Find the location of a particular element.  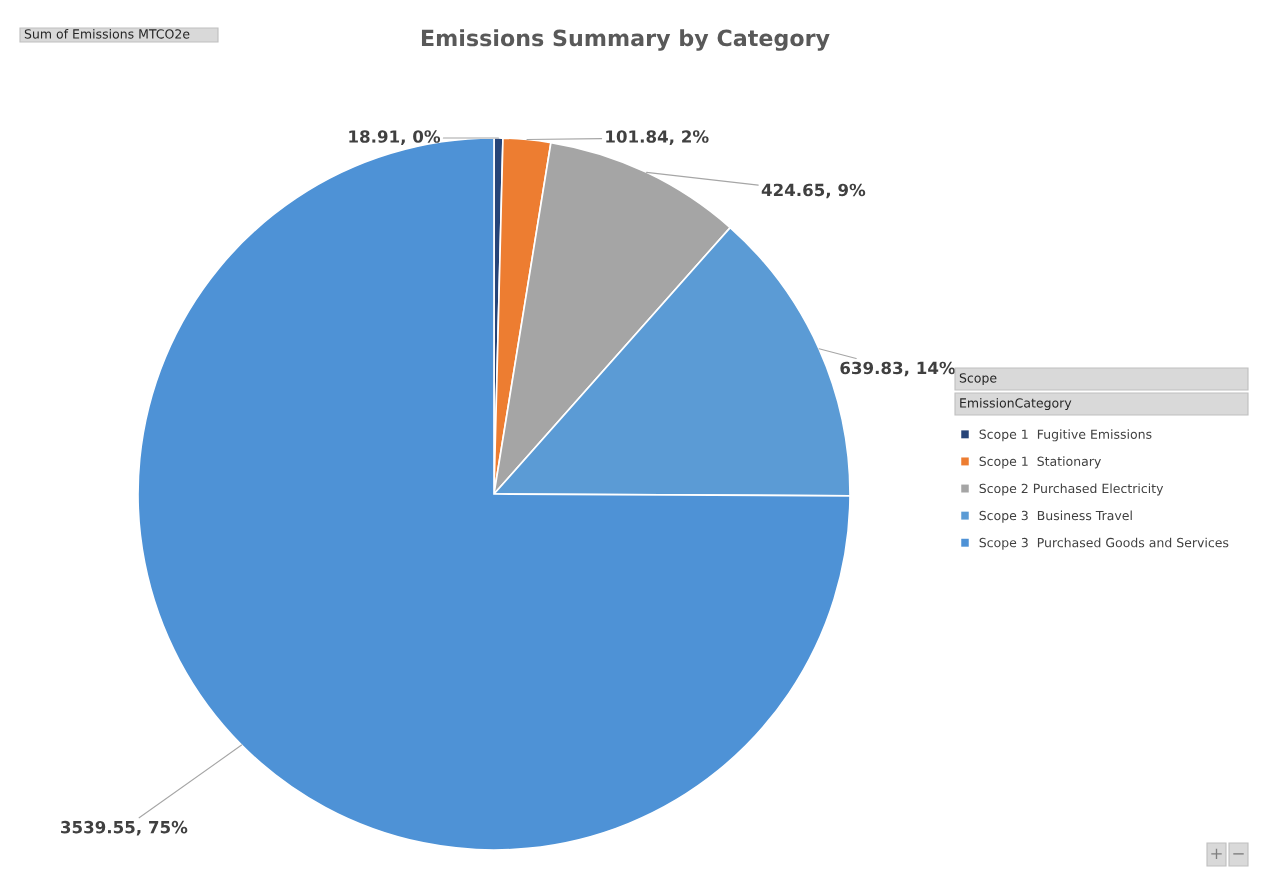

data-label: 18.91, 0% is located at coordinates (395, 137).